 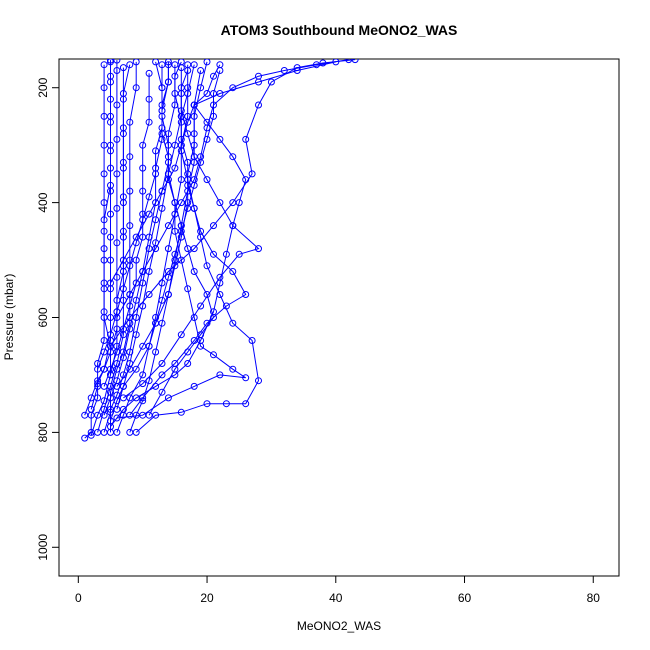 I want to click on x-tick-label: 80, so click(x=594, y=598).